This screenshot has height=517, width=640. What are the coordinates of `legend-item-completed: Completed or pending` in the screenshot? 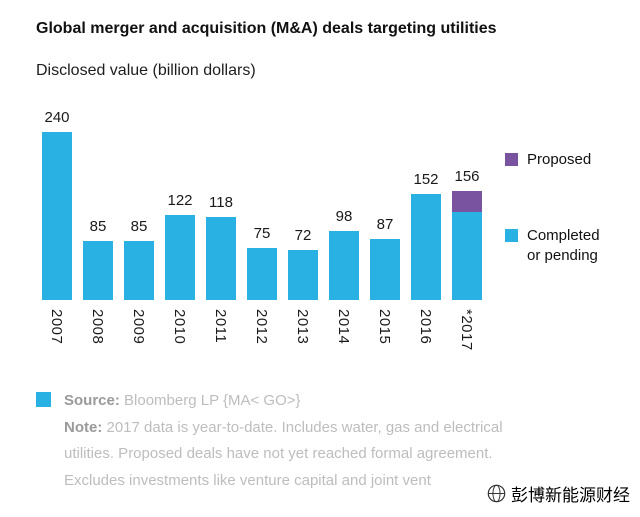 It's located at (560, 246).